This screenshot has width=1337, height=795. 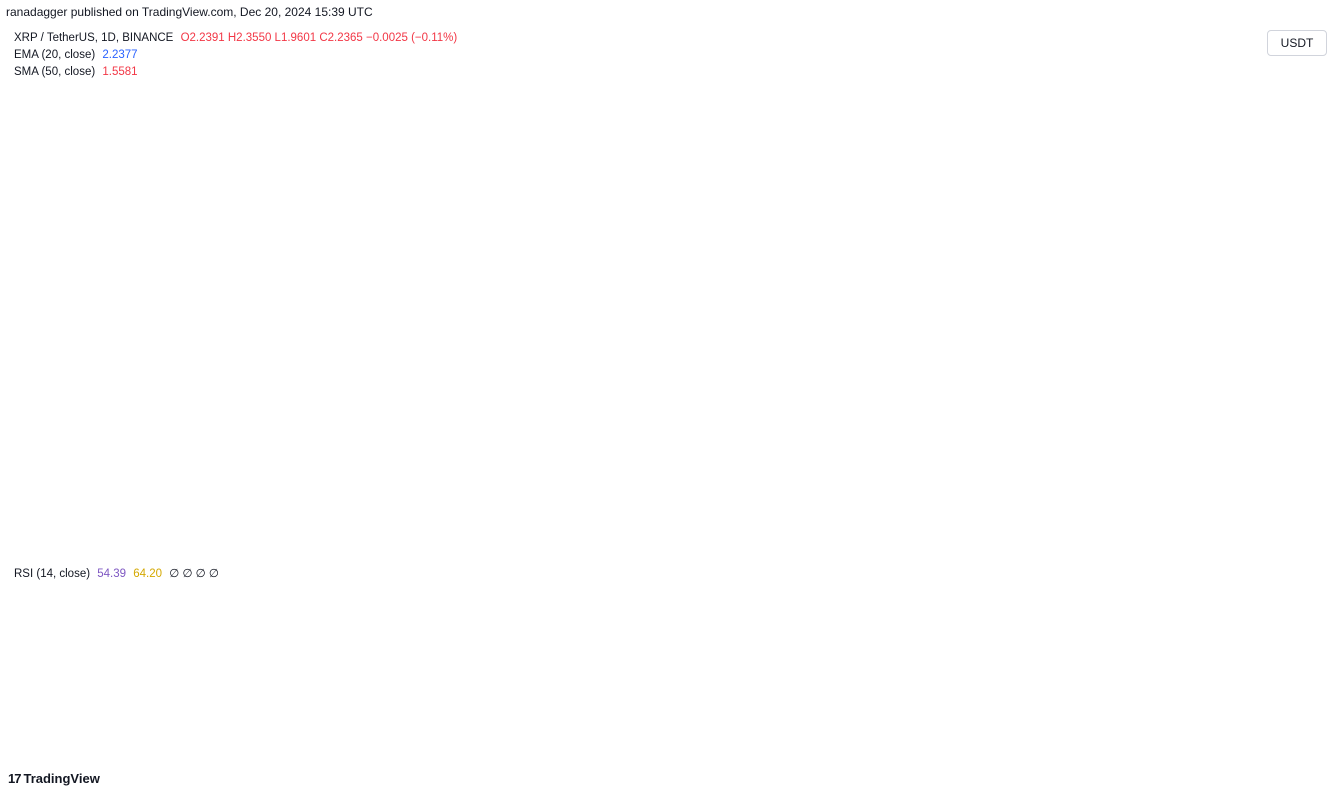 I want to click on price-tick-label: 1.2000, so click(x=1287, y=373).